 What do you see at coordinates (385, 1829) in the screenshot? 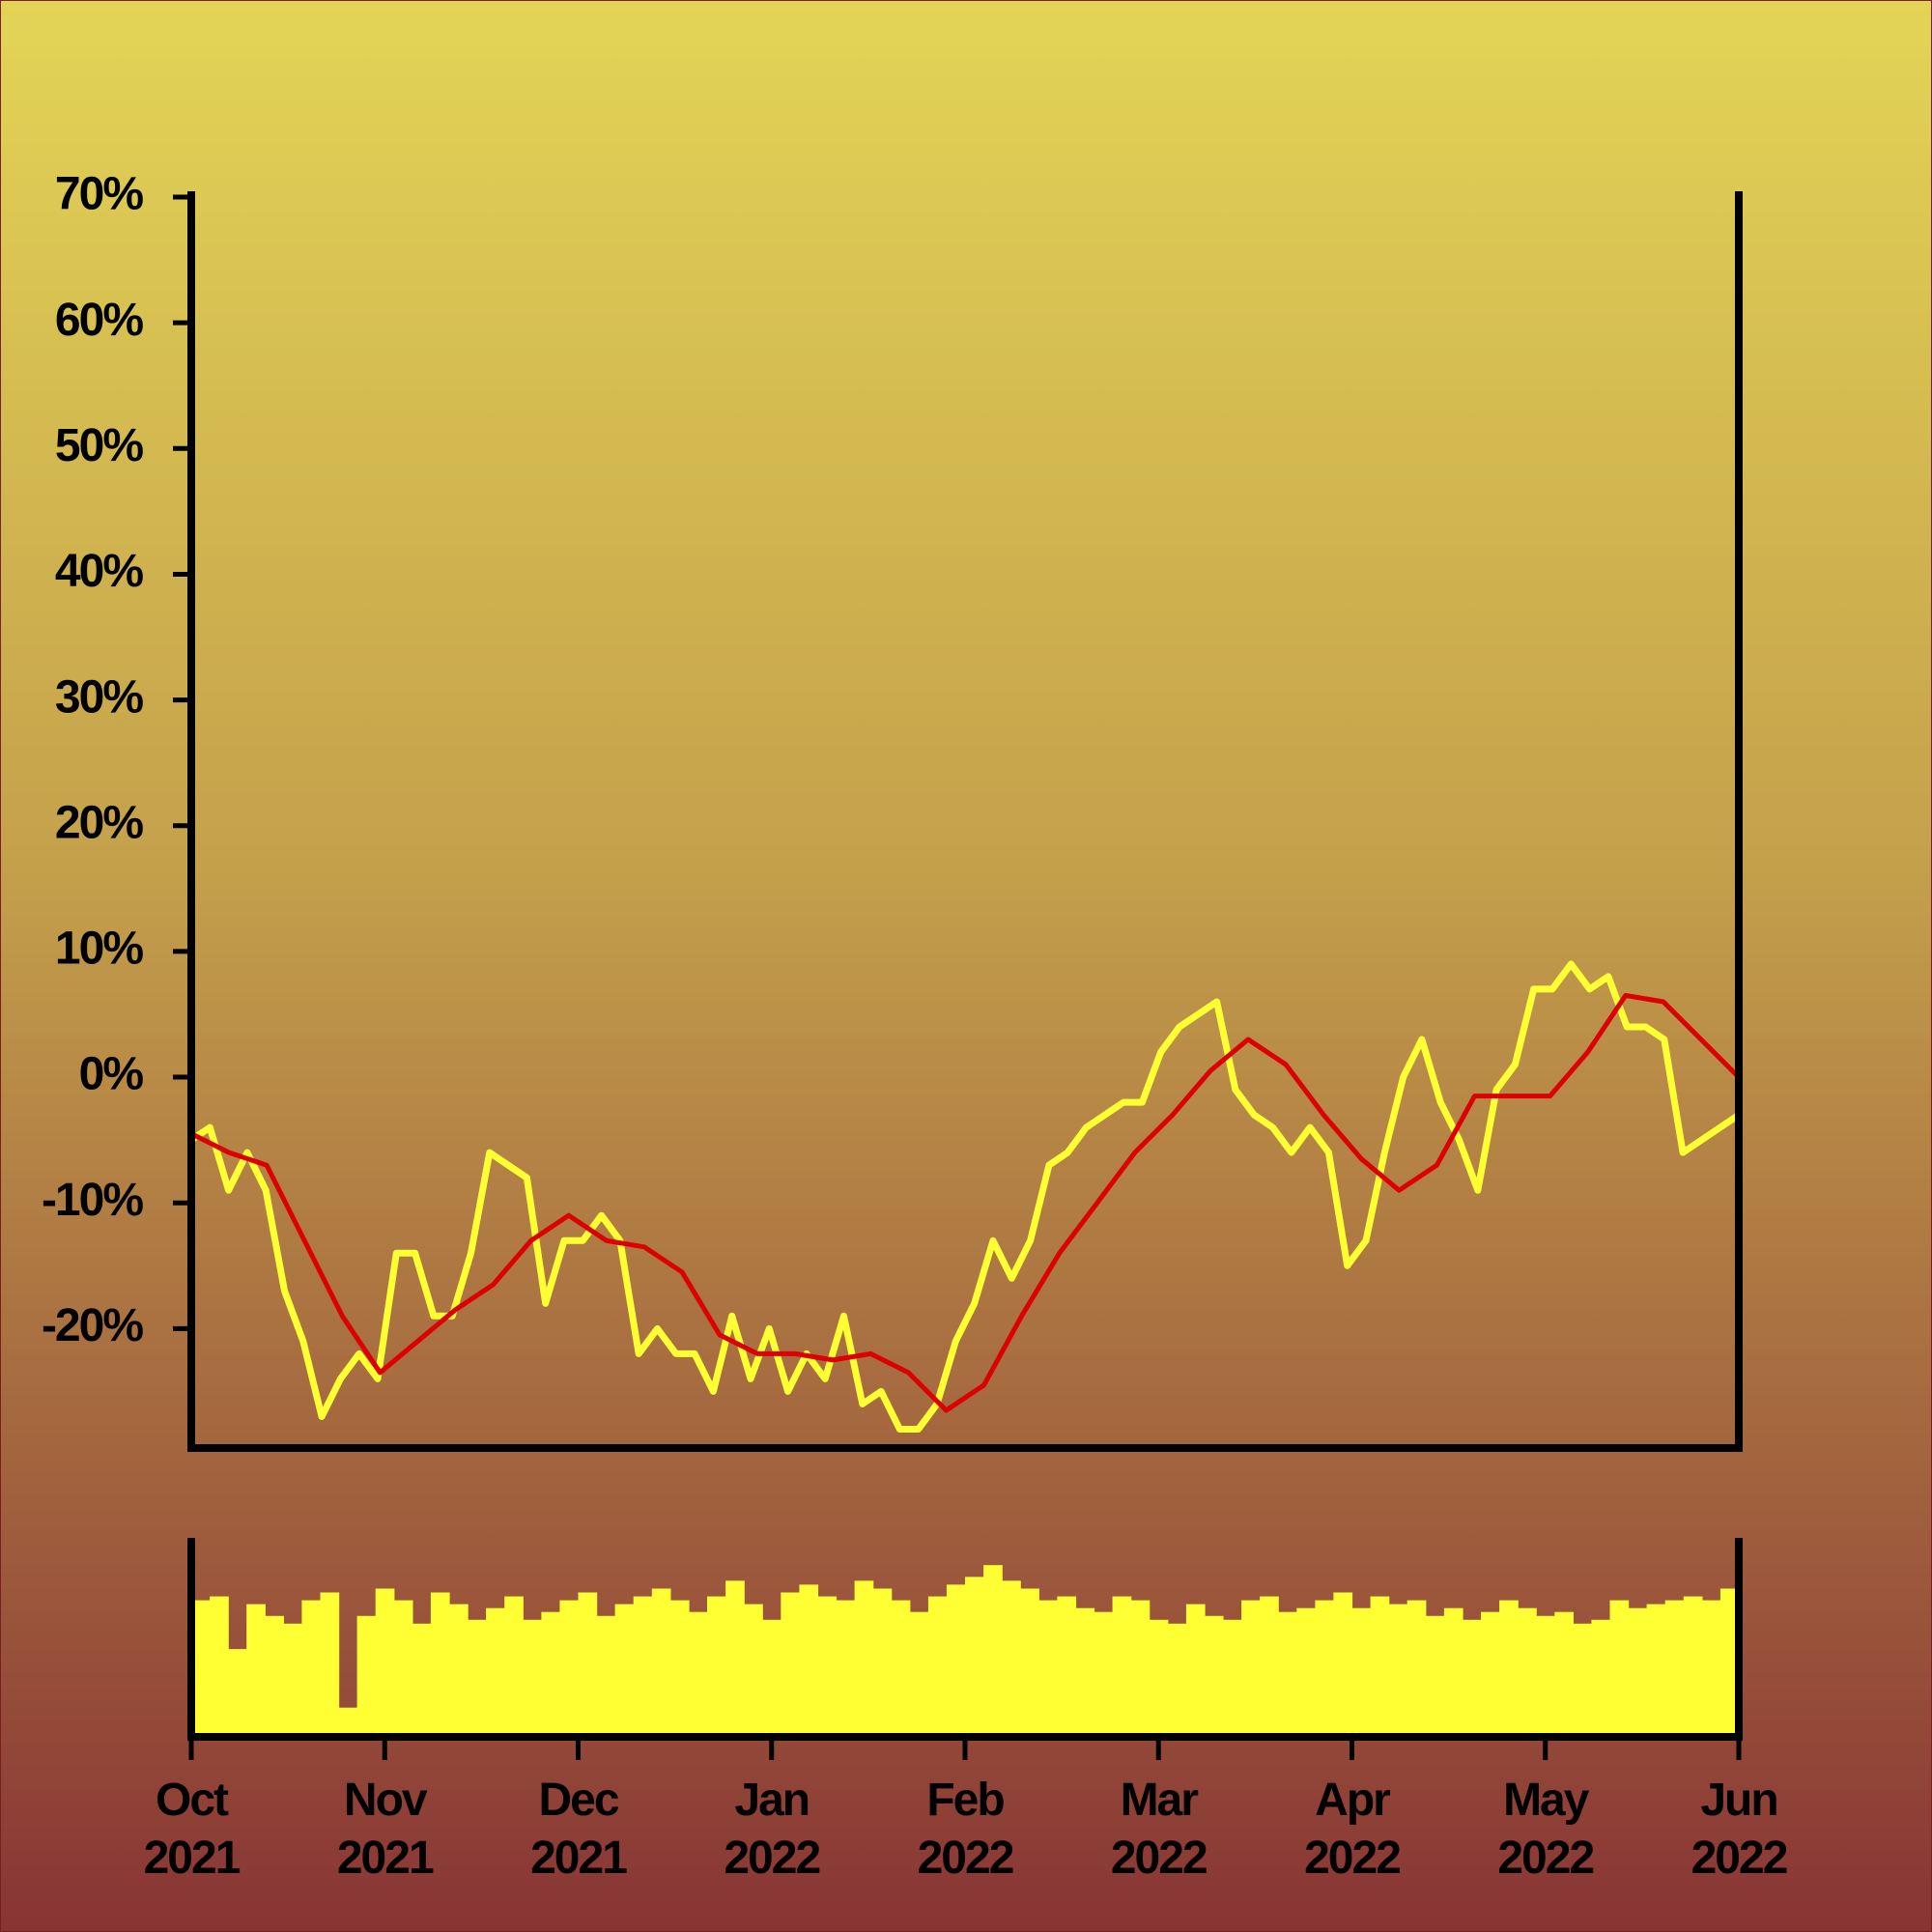
I see `x-tick-label: Nov 2021` at bounding box center [385, 1829].